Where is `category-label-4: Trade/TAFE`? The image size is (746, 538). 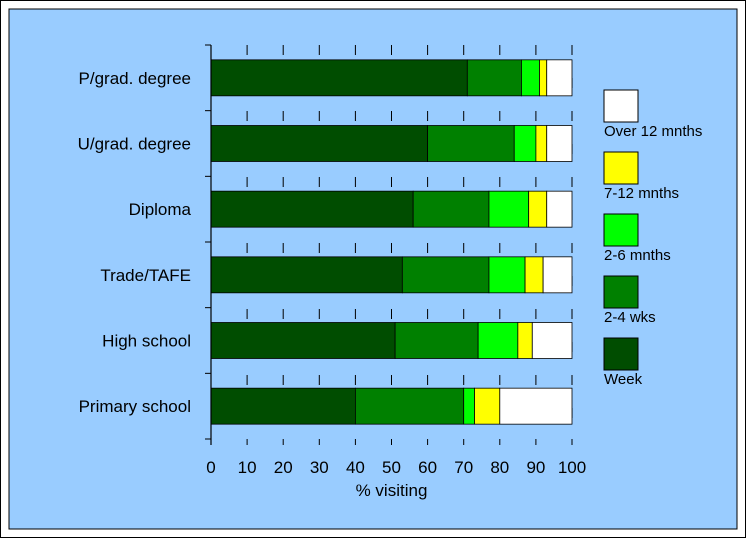
category-label-4: Trade/TAFE is located at coordinates (145, 275).